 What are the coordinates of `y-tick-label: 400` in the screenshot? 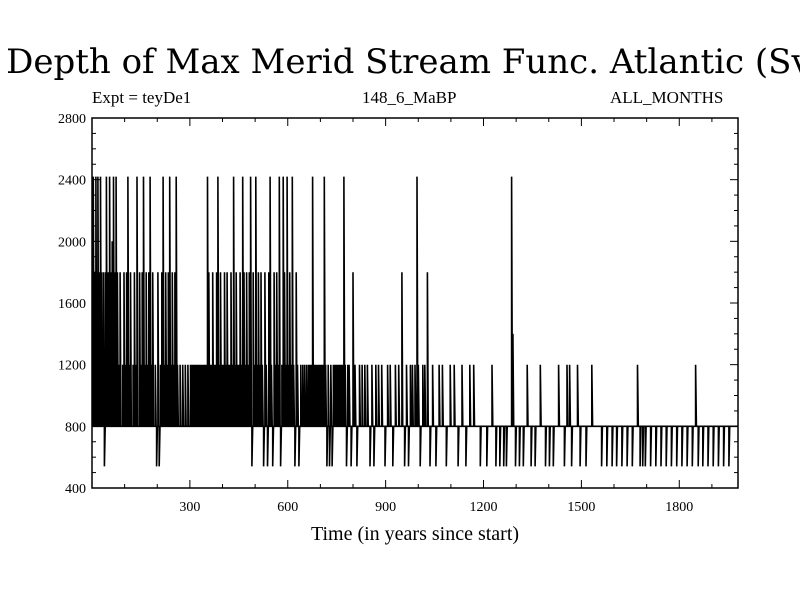 It's located at (75, 489).